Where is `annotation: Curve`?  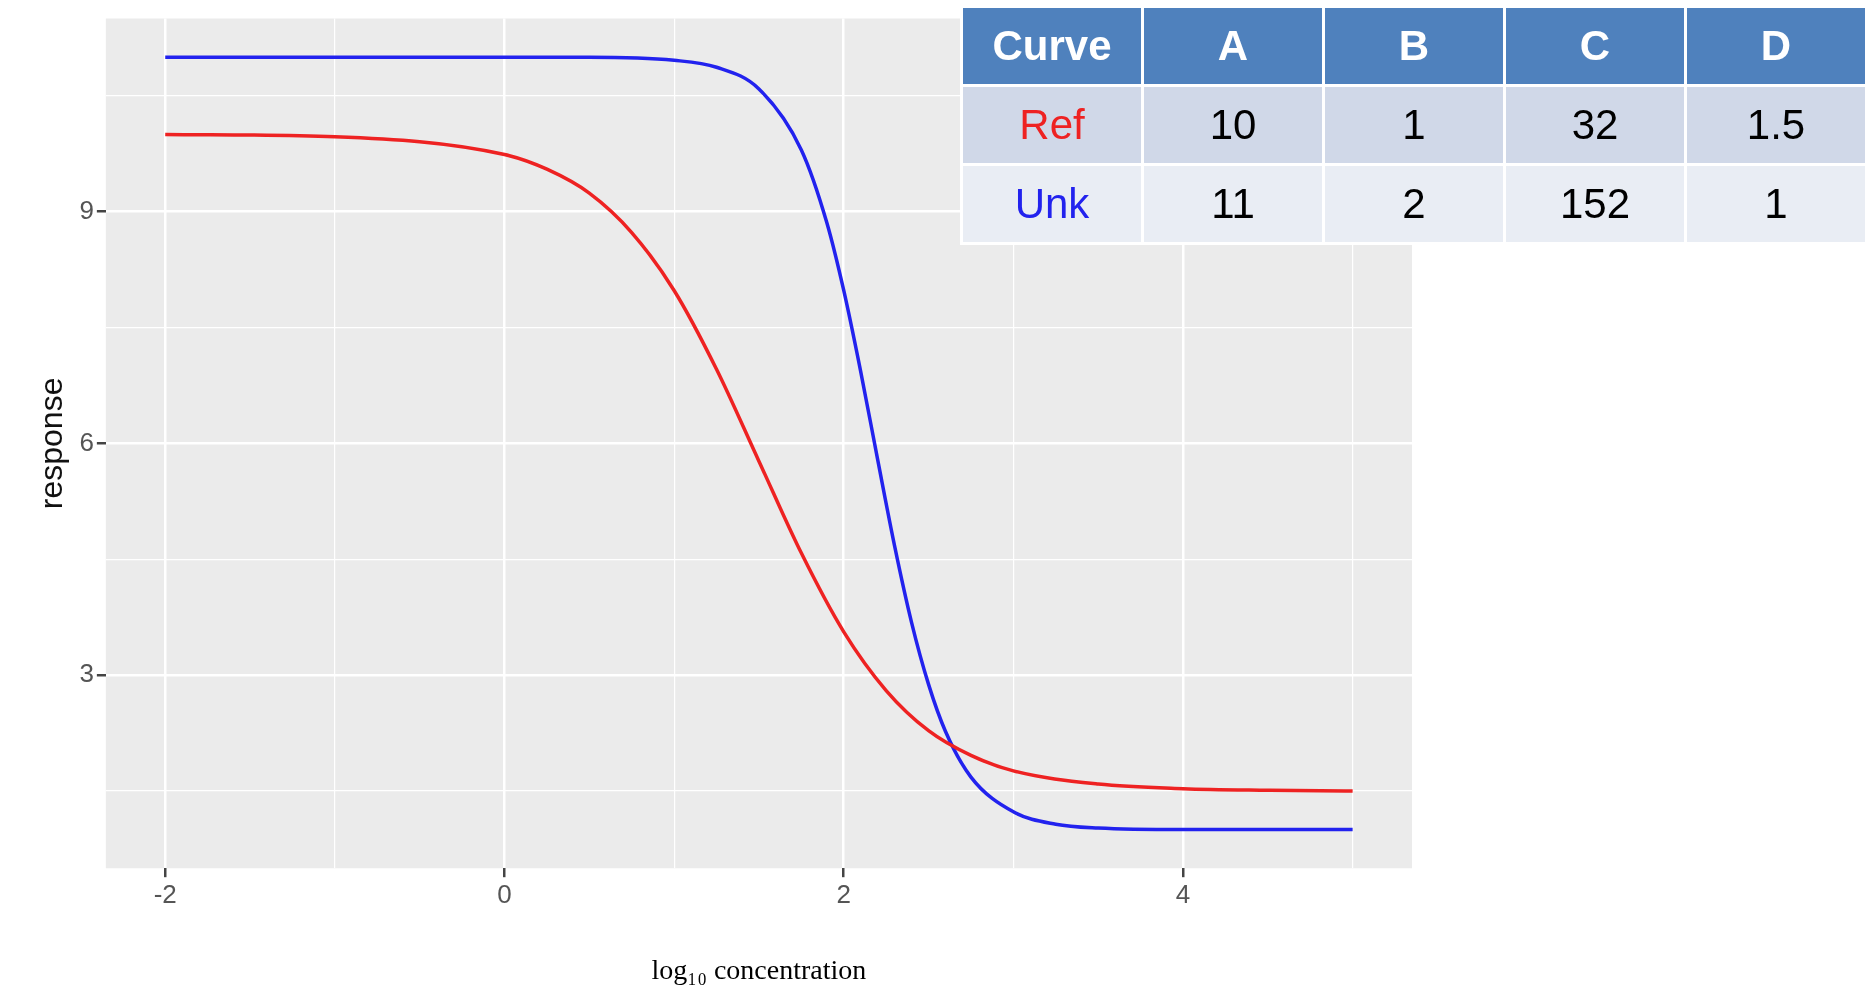
annotation: Curve is located at coordinates (1052, 46).